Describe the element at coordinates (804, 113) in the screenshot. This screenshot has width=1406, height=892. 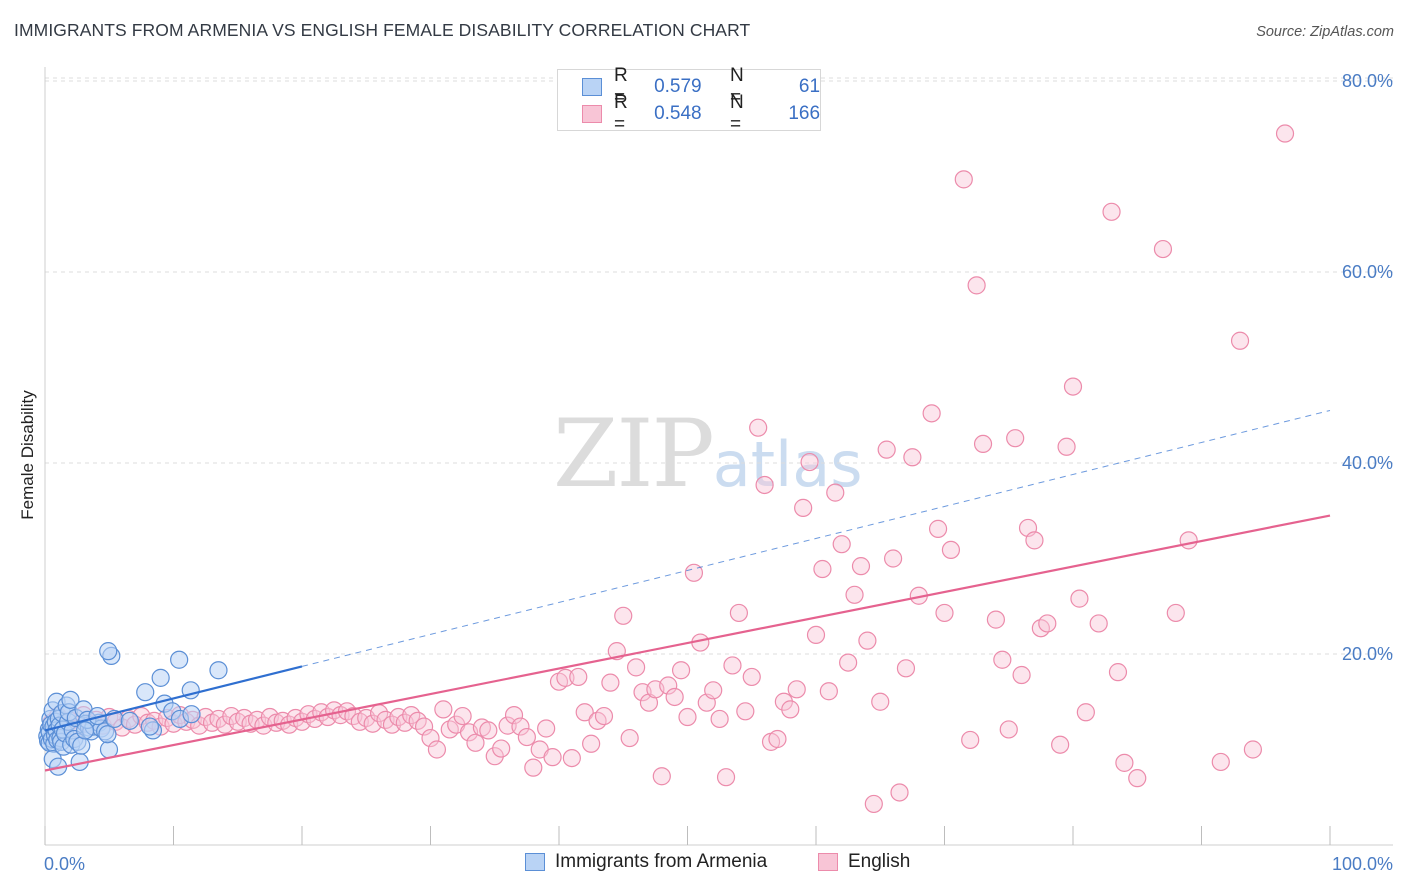
I see `legend-n-value: 166` at that location.